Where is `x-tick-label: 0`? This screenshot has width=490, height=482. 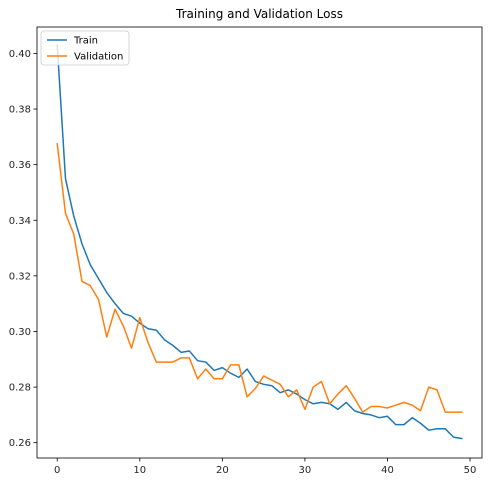 x-tick-label: 0 is located at coordinates (57, 470).